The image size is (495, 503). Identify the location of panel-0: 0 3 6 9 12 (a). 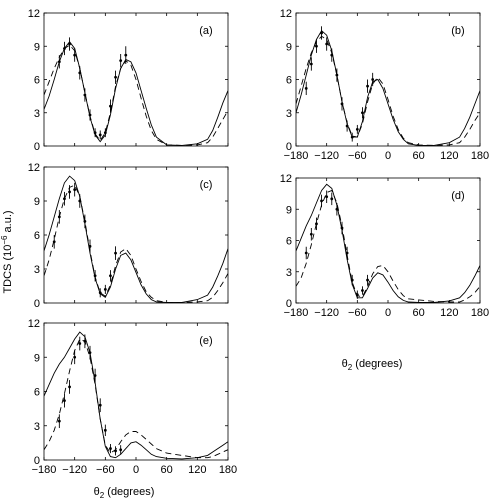
(128, 80).